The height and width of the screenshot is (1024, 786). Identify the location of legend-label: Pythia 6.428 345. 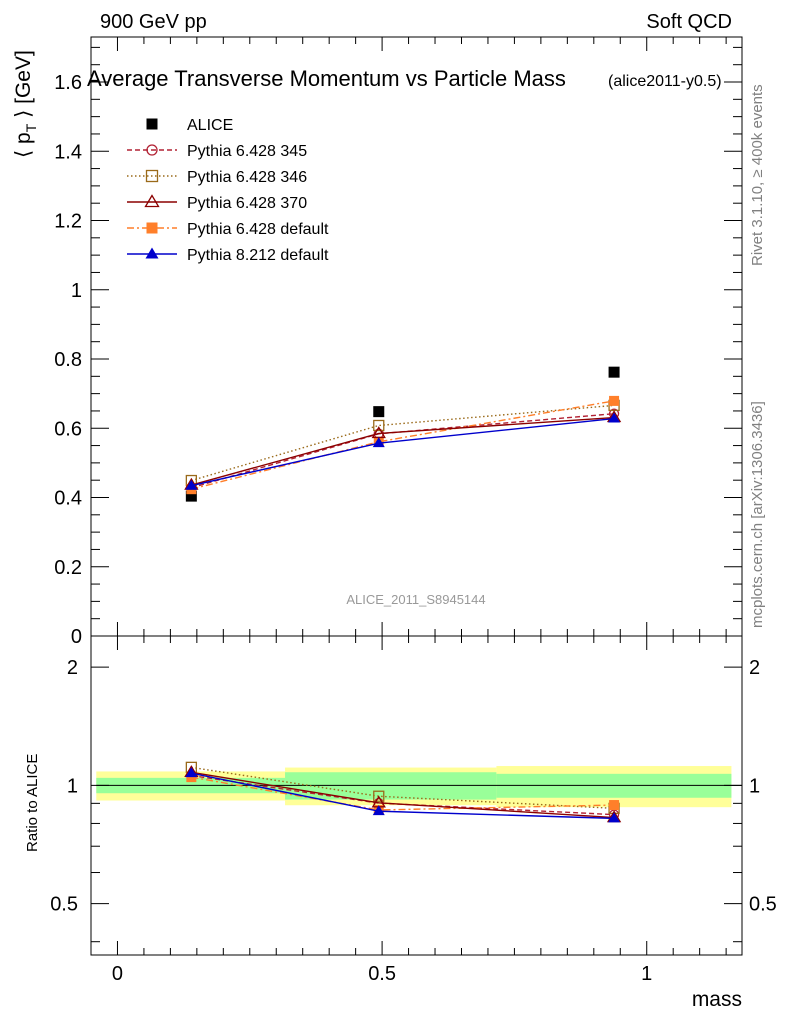
(247, 151).